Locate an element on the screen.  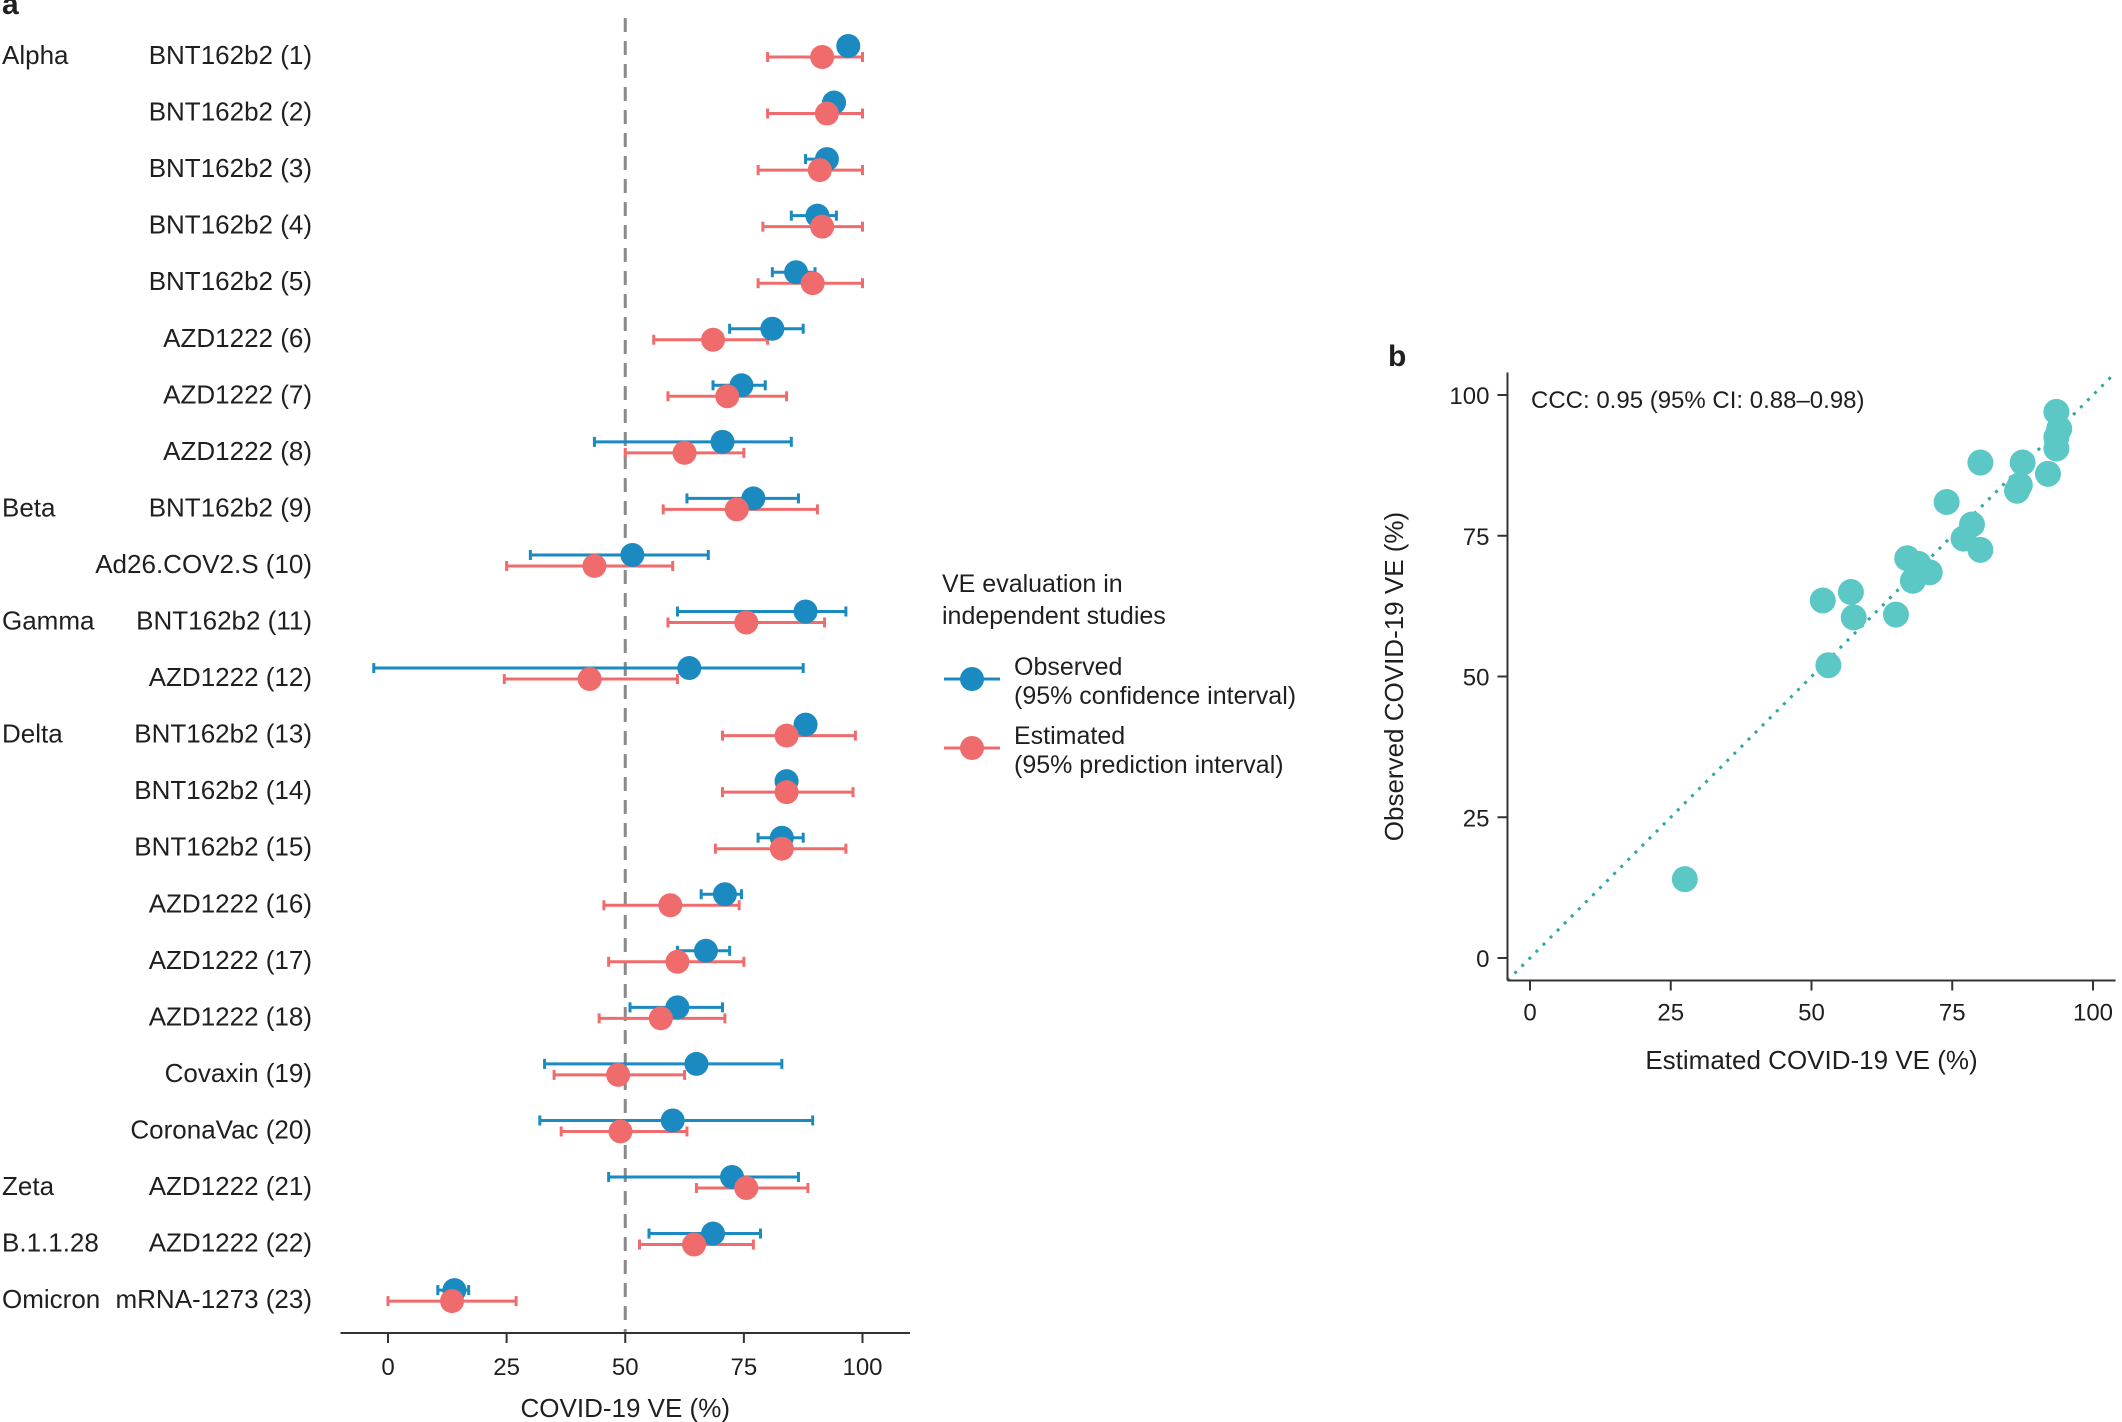
variant-label: Alpha is located at coordinates (35, 55).